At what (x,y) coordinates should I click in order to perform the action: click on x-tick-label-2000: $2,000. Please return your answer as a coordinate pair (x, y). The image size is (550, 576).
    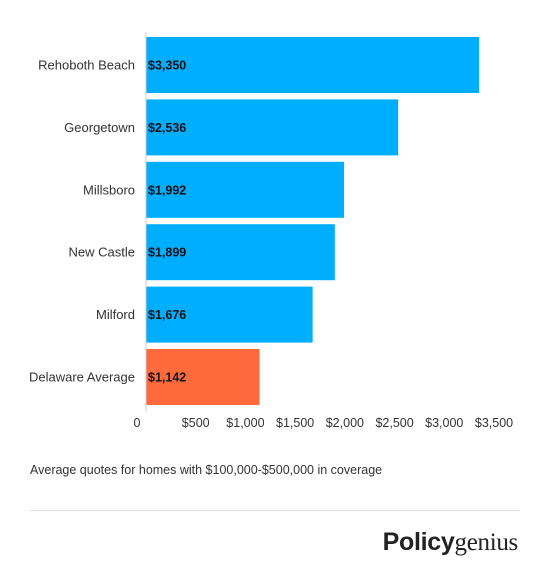
    Looking at the image, I should click on (345, 423).